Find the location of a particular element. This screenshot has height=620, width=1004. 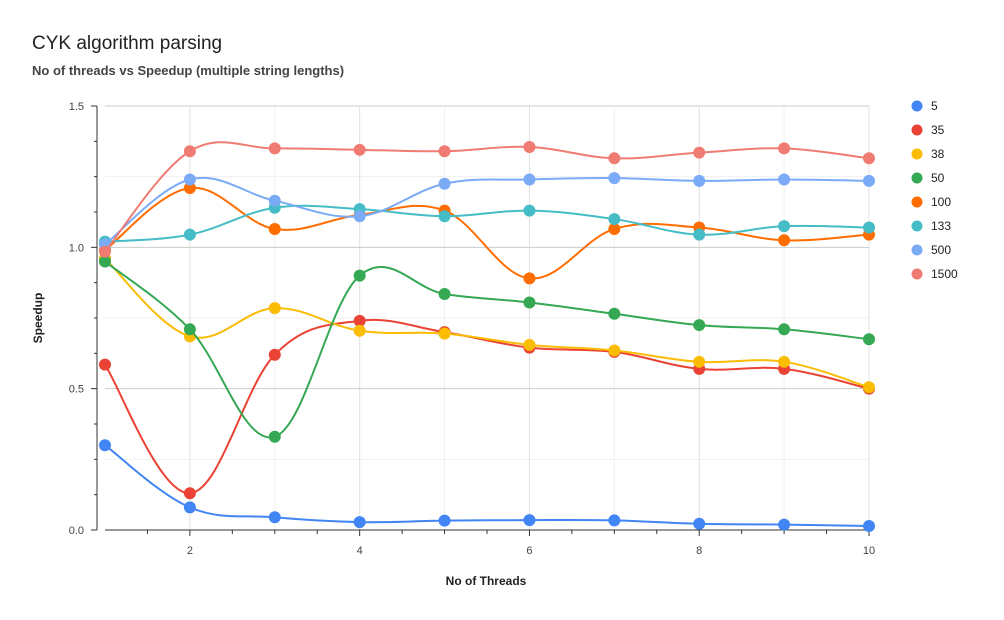

legend-item-5: 5 is located at coordinates (924, 106).